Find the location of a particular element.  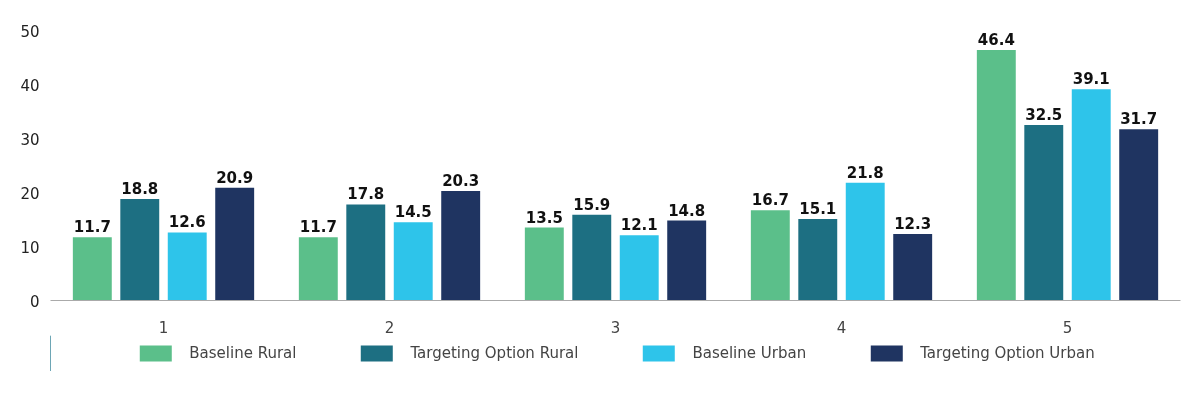

data-label: 31.7 is located at coordinates (1139, 119).